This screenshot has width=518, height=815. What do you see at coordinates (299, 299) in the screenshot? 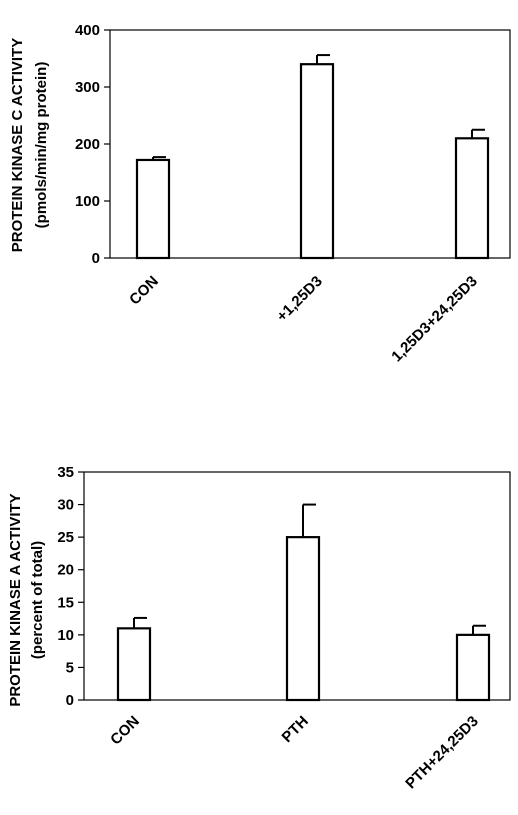
I see `x-category-label: +1,25D3` at bounding box center [299, 299].